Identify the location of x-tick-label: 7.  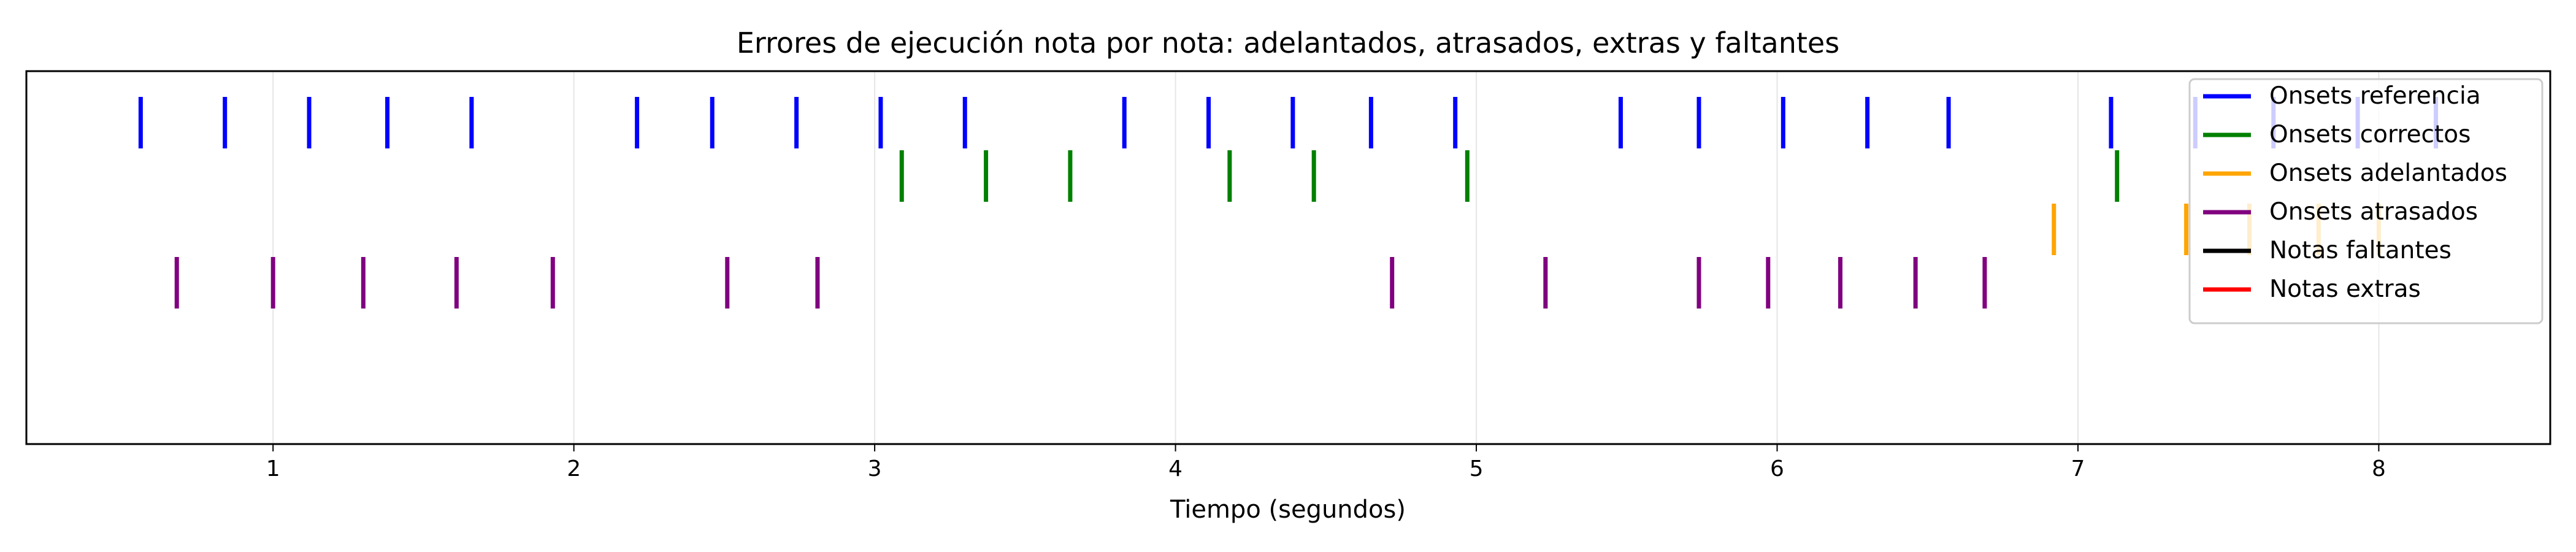
(2078, 468).